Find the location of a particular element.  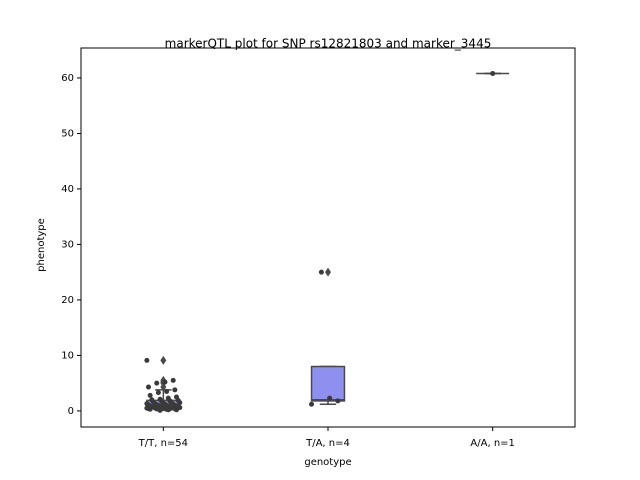

x-tick-label: T/A, n=4 is located at coordinates (327, 443).